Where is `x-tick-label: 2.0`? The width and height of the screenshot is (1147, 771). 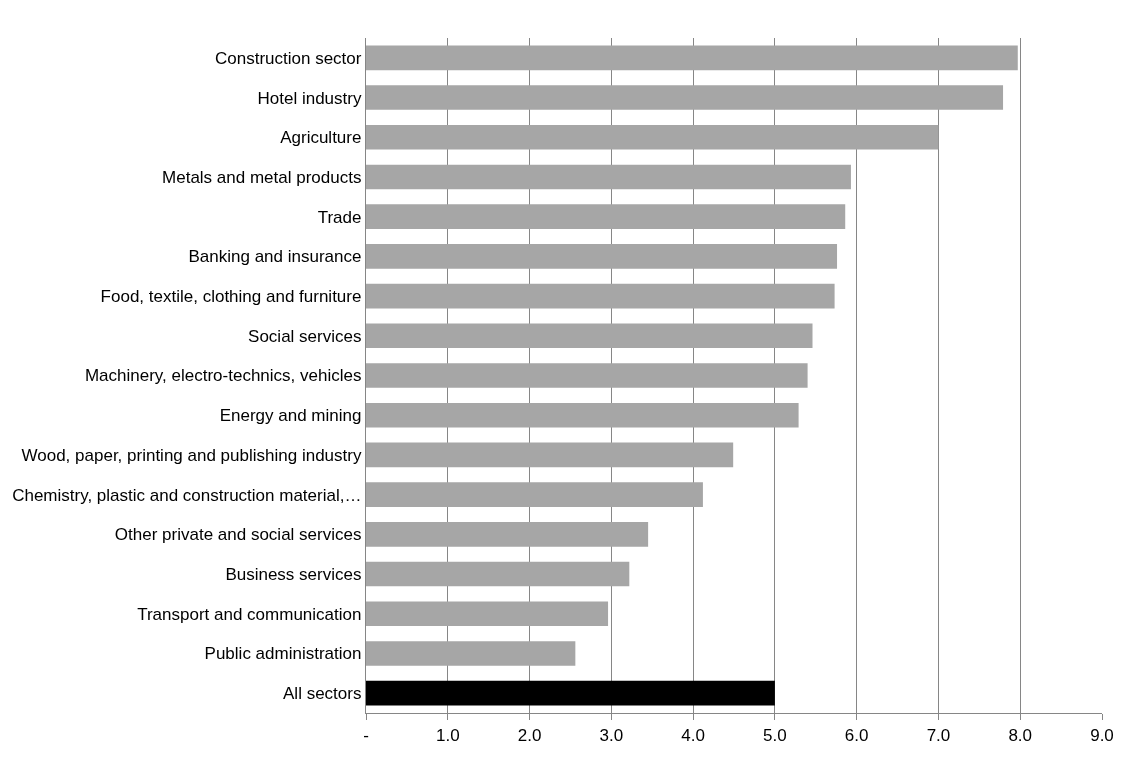 x-tick-label: 2.0 is located at coordinates (529, 735).